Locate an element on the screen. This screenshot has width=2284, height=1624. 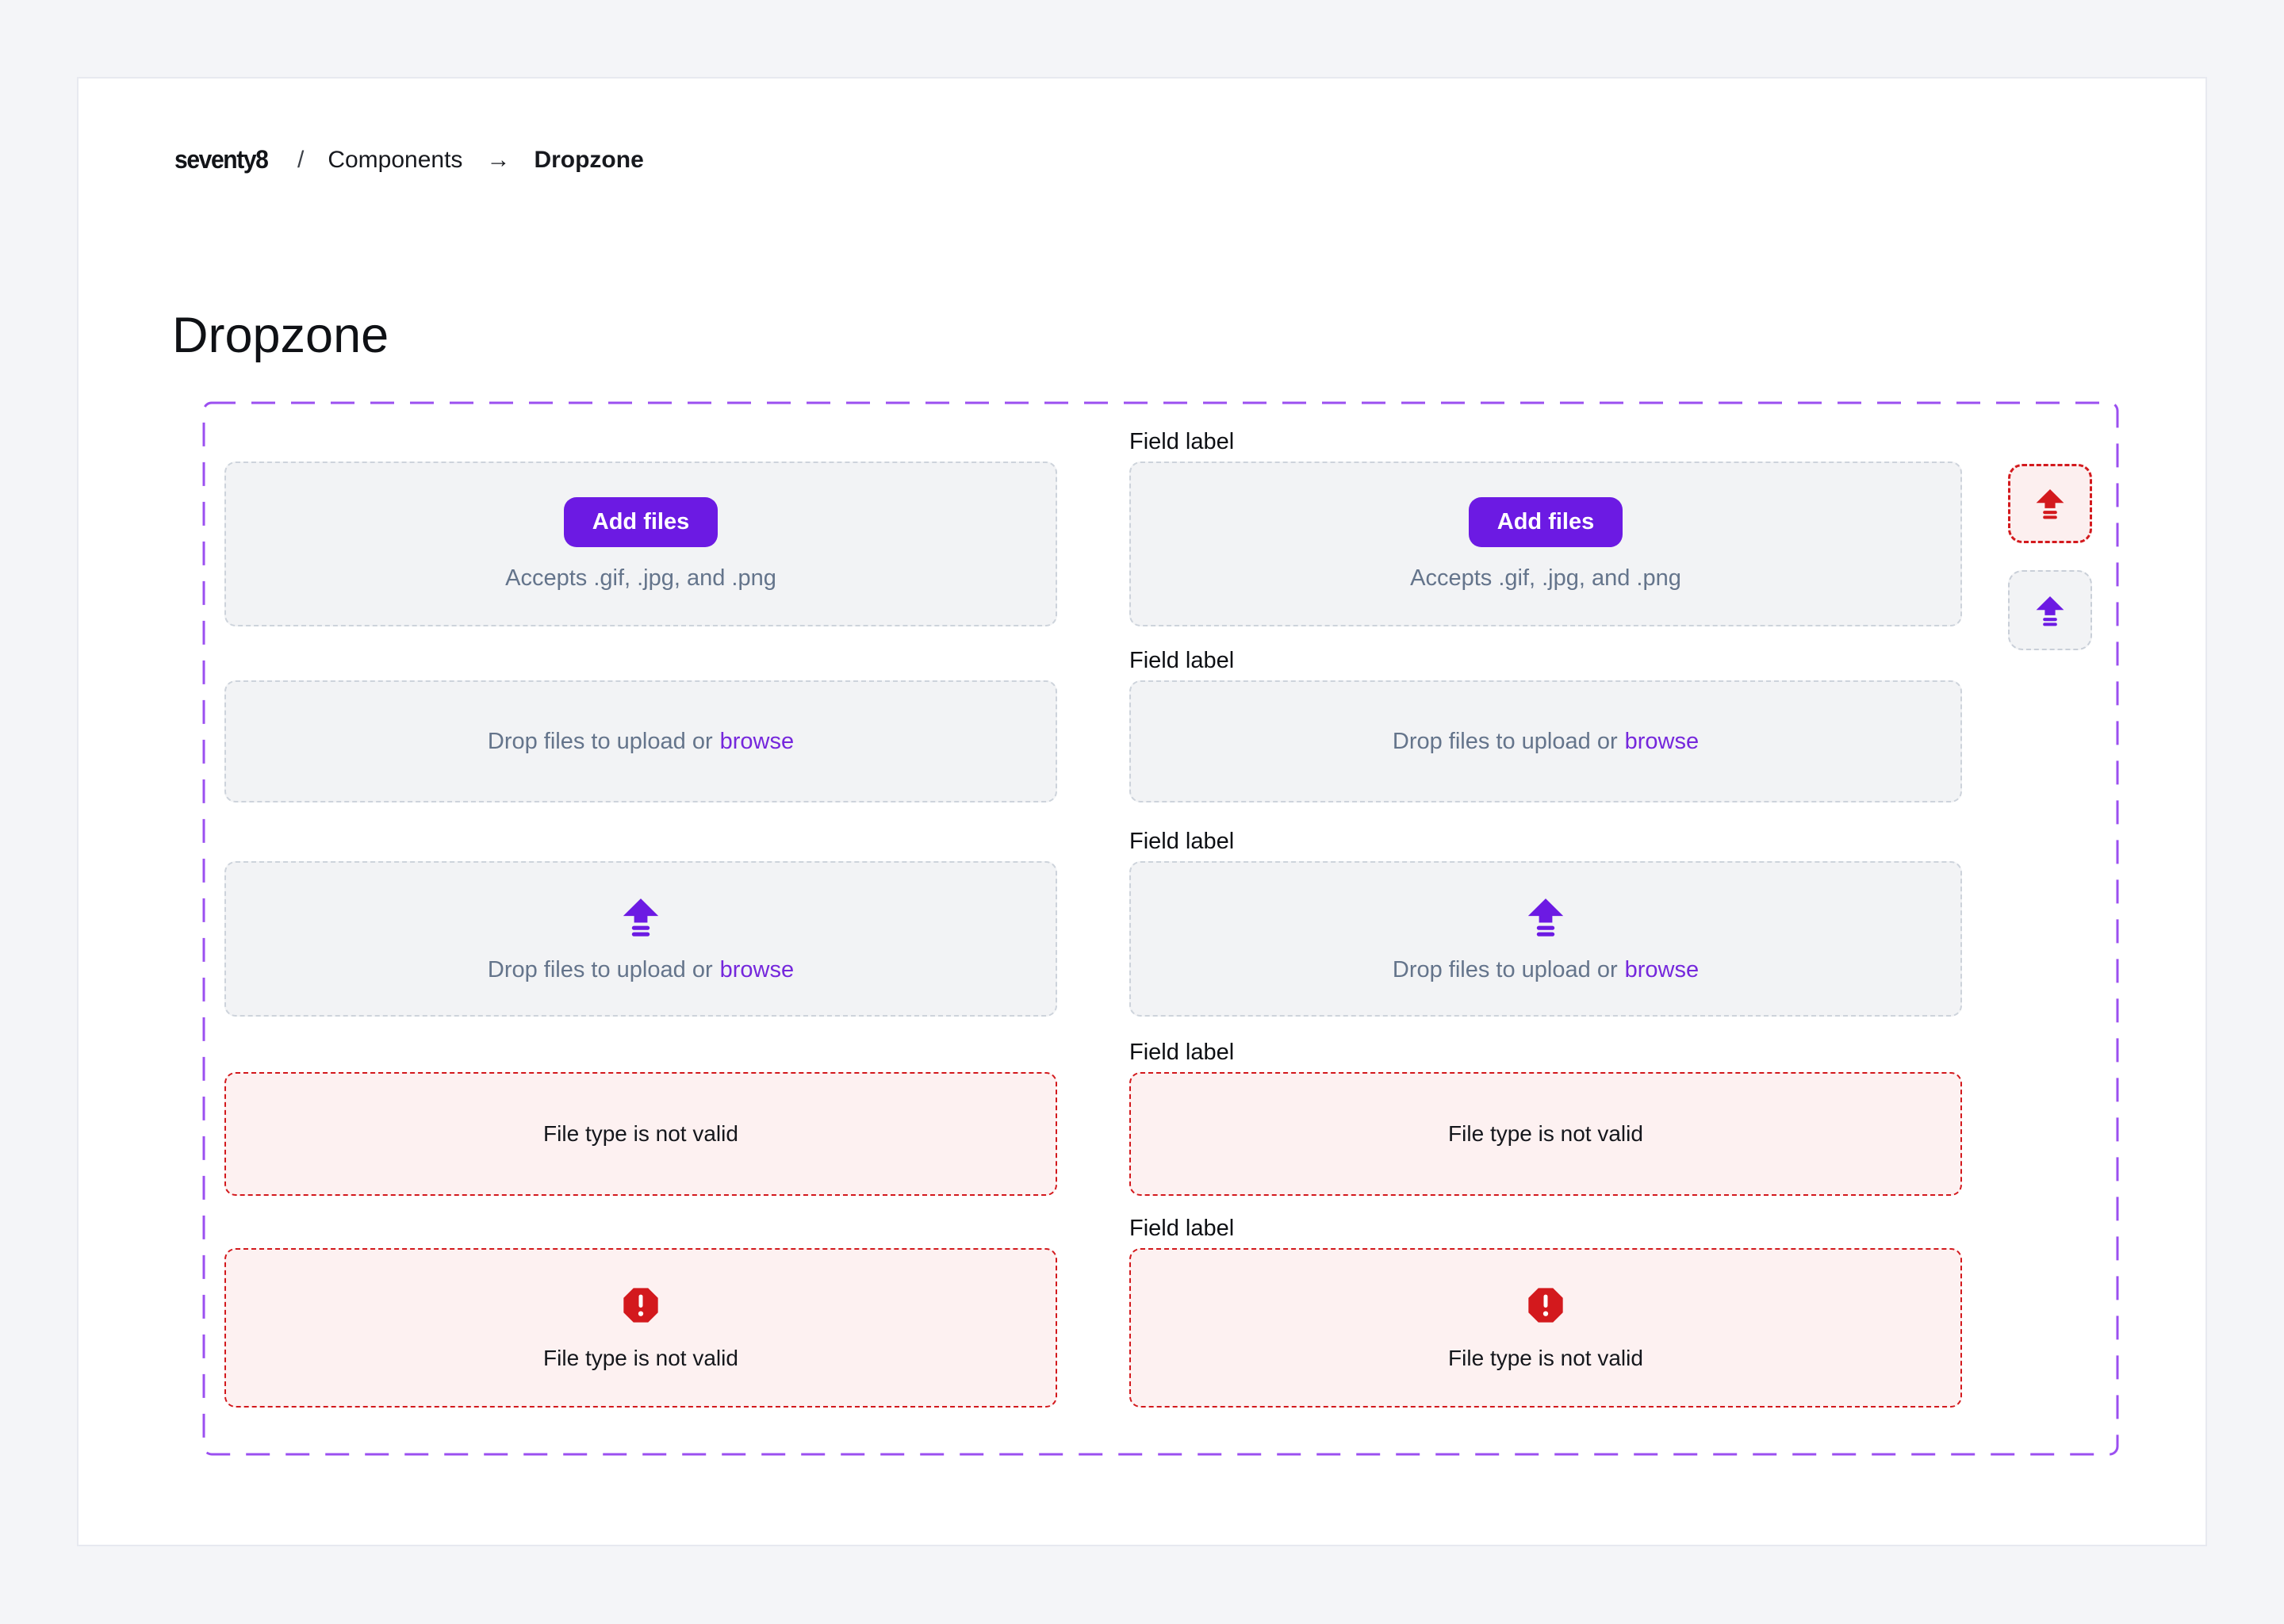
page-title: Dropzone is located at coordinates (280, 335).